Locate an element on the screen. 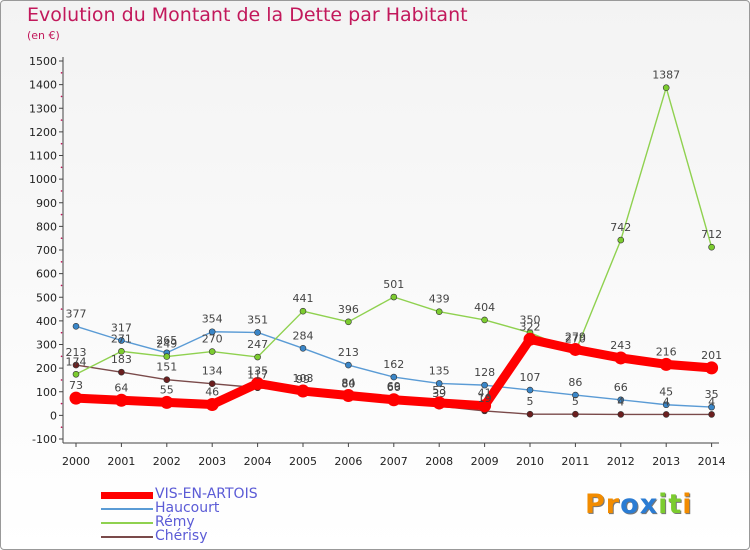 The height and width of the screenshot is (550, 750). y-tick-label: 900 is located at coordinates (46, 203).